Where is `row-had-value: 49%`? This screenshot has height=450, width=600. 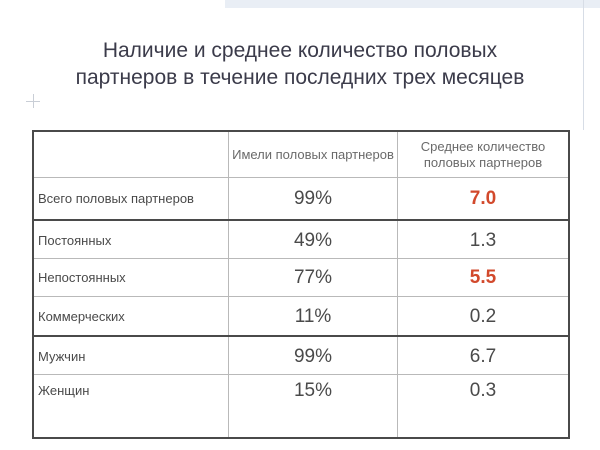
row-had-value: 49% is located at coordinates (313, 240).